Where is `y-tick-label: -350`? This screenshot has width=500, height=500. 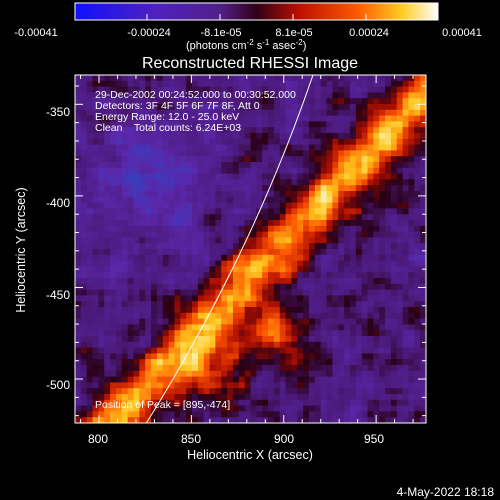
y-tick-label: -350 is located at coordinates (58, 112).